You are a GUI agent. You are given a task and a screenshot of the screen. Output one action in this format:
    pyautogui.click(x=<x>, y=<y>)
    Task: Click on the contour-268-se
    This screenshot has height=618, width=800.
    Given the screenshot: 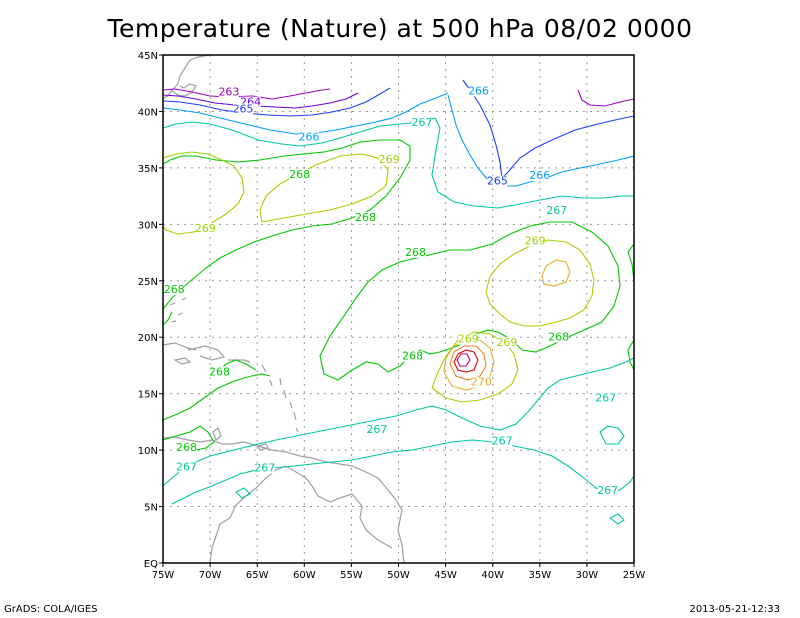 What is the action you would take?
    pyautogui.click(x=630, y=355)
    